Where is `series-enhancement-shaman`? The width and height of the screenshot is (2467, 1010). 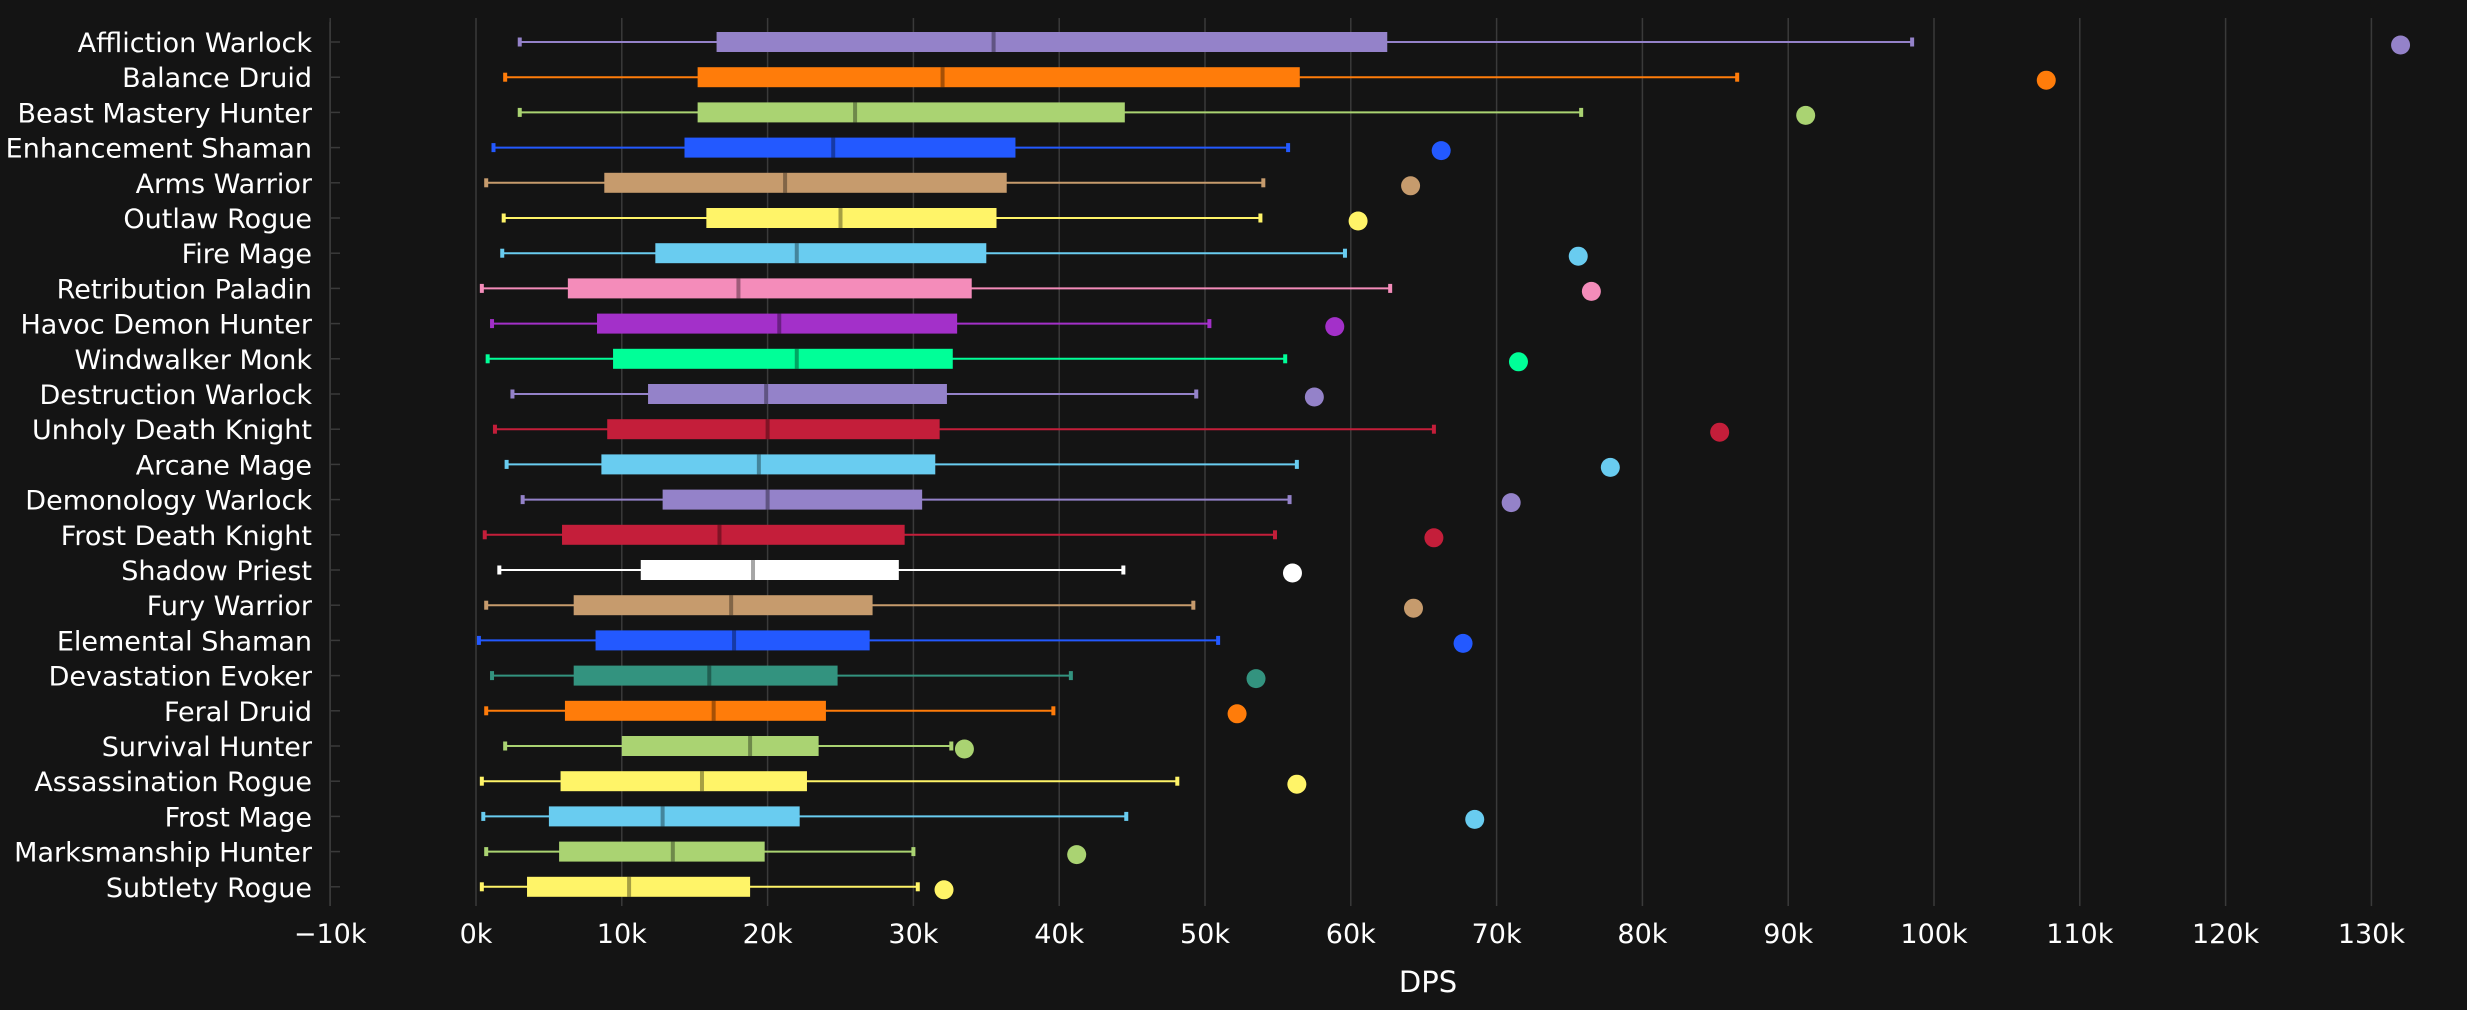
series-enhancement-shaman is located at coordinates (971, 149).